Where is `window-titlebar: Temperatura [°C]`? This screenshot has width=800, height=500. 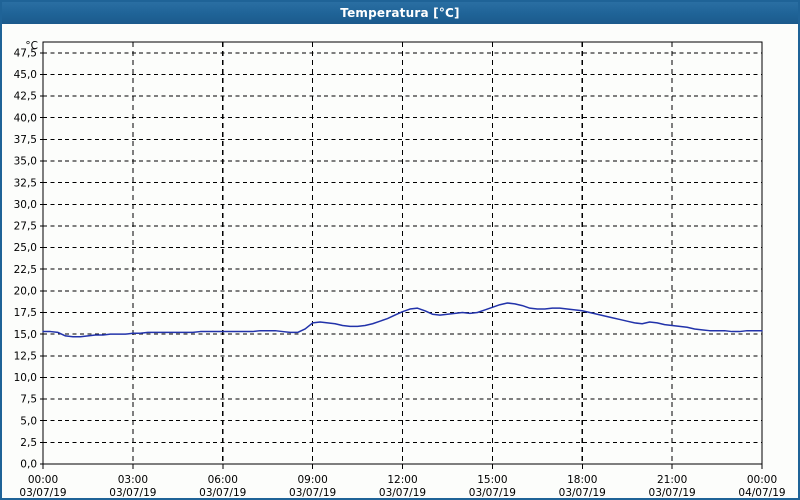
window-titlebar: Temperatura [°C] is located at coordinates (400, 13).